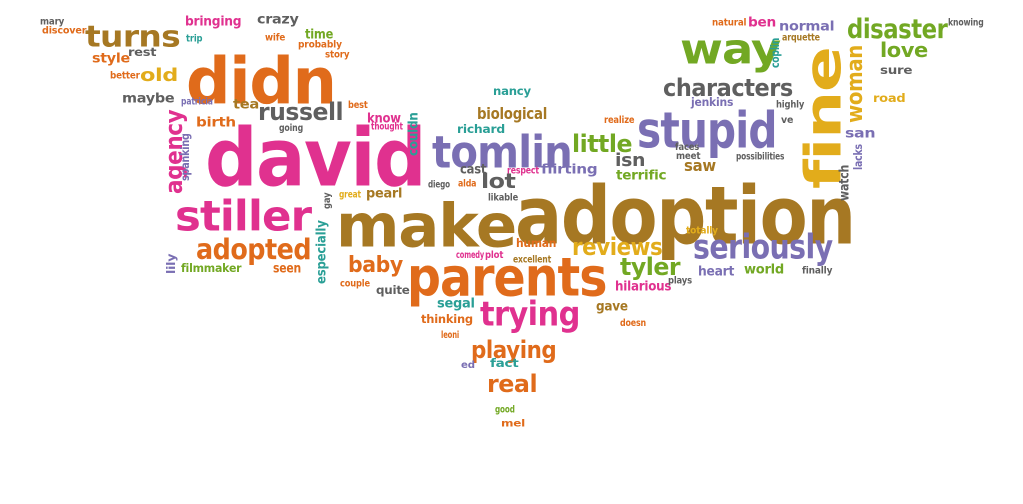 The width and height of the screenshot is (1023, 504). What do you see at coordinates (896, 70) in the screenshot?
I see `cloud-word: sure` at bounding box center [896, 70].